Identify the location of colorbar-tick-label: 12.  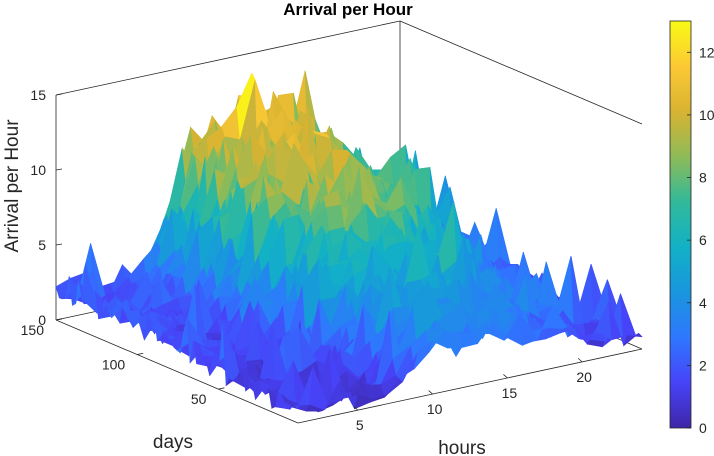
(706, 52).